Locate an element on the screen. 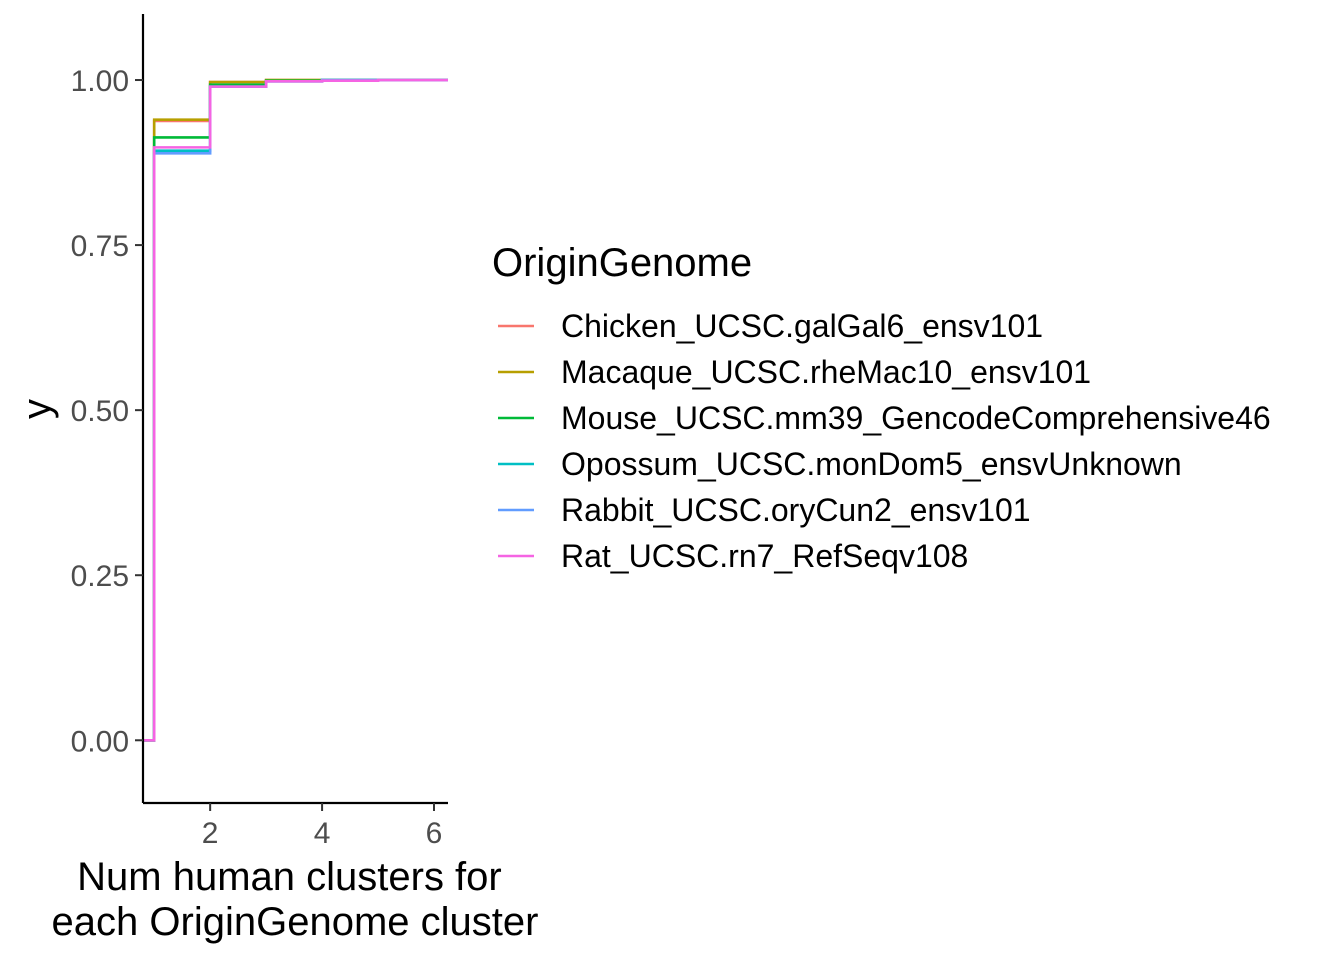 The image size is (1344, 960). x-tick-label: 6 is located at coordinates (434, 833).